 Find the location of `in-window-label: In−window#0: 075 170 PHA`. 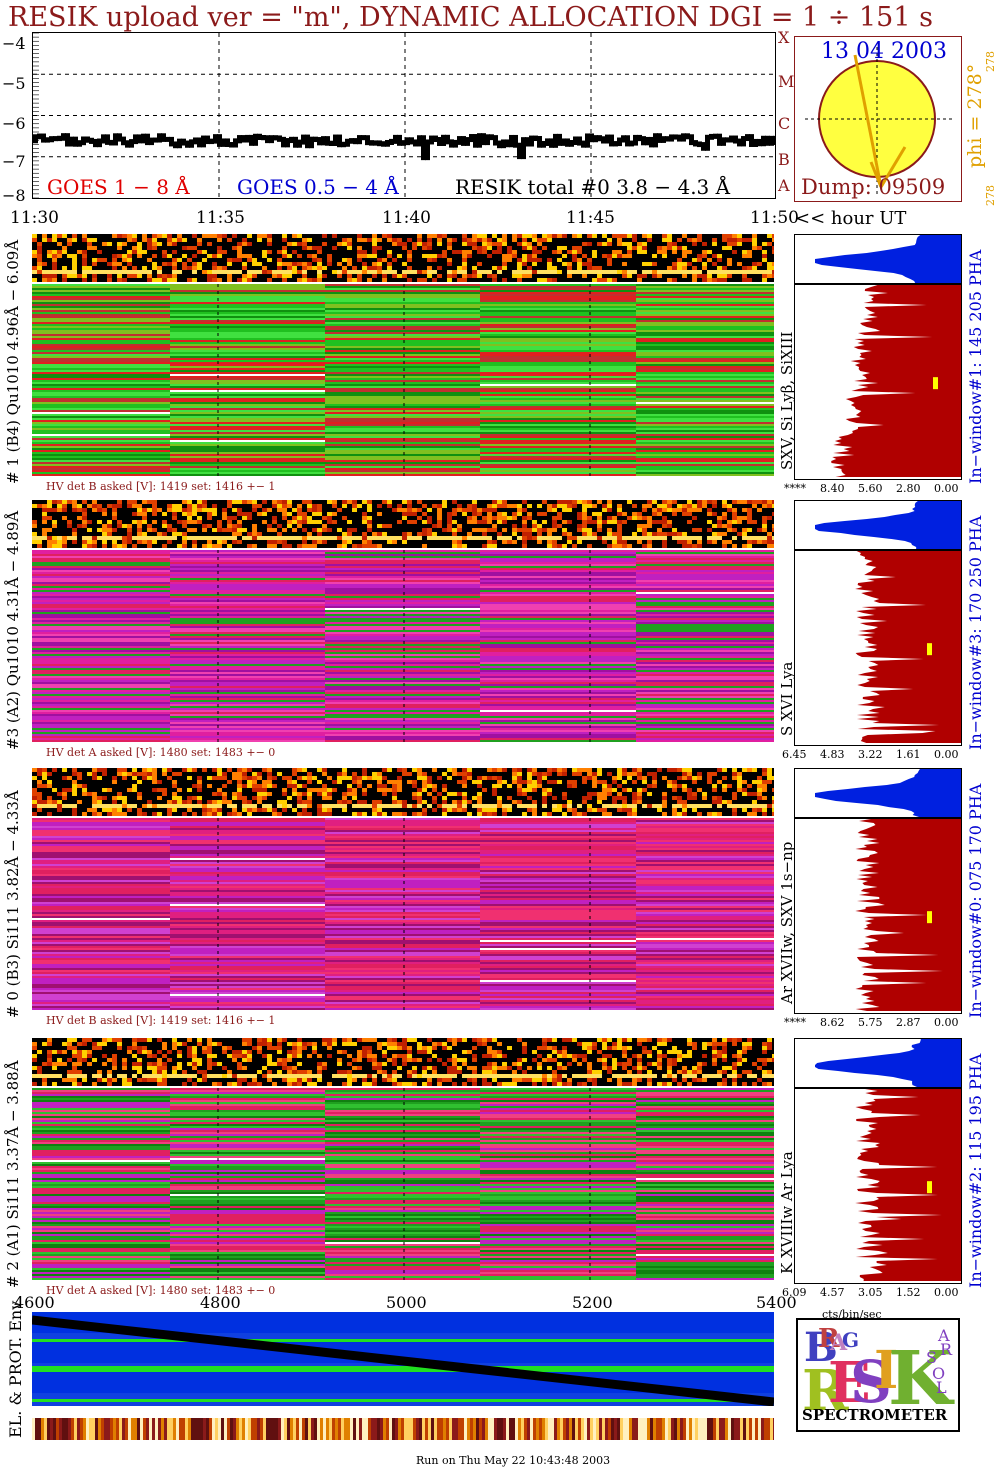

in-window-label: In−window#0: 075 170 PHA is located at coordinates (975, 900).